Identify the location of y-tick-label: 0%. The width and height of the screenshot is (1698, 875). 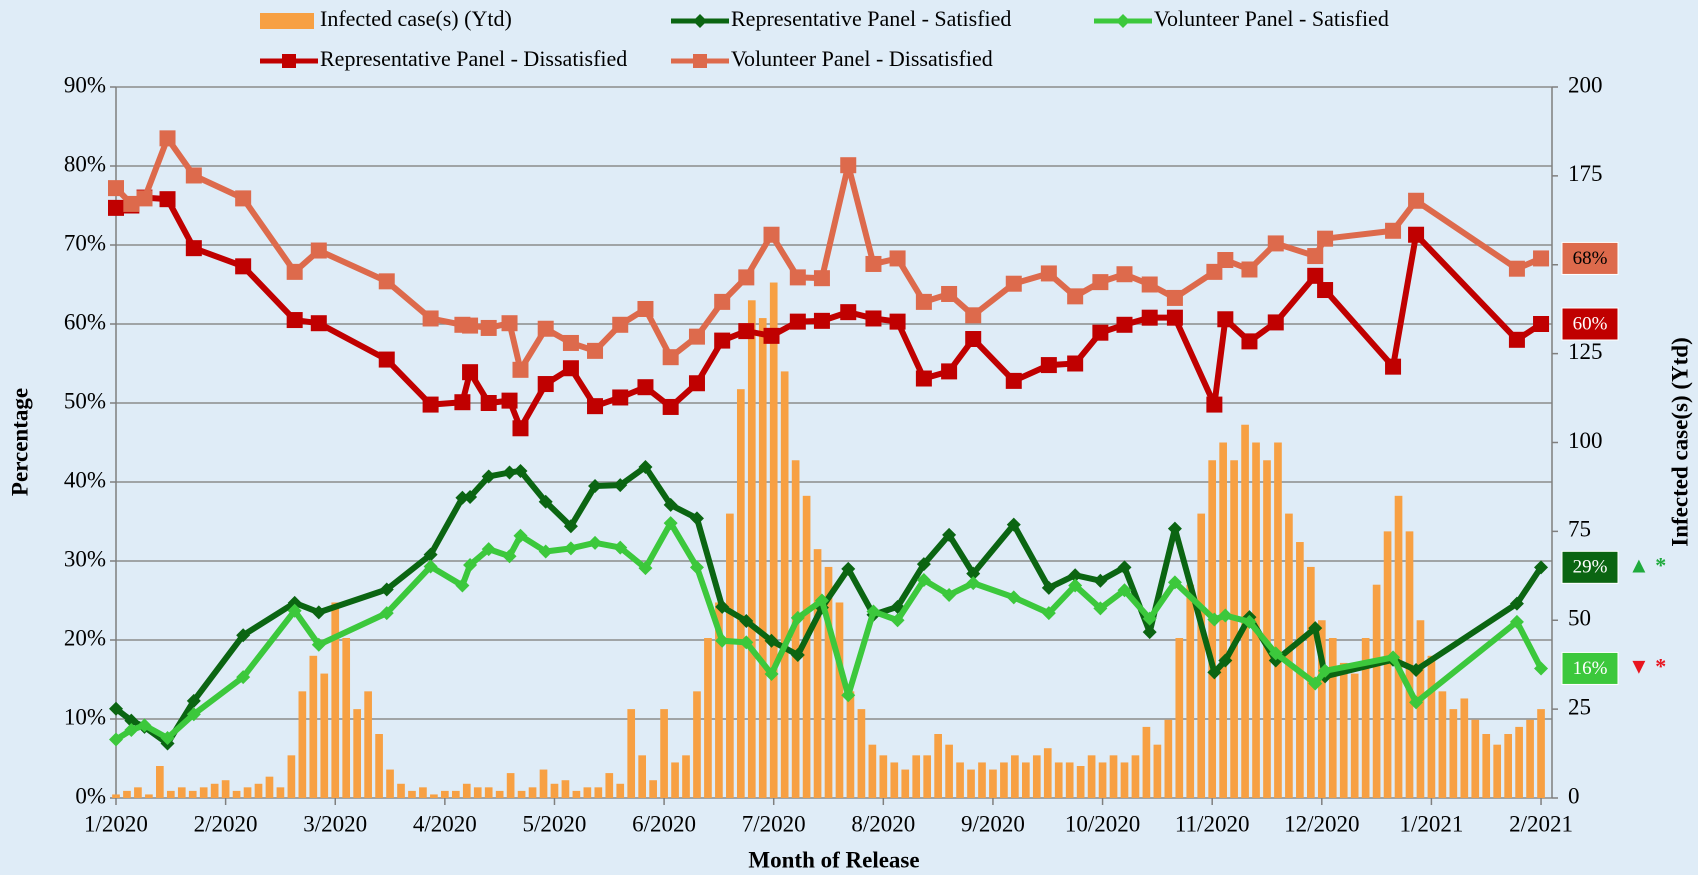
(90, 795).